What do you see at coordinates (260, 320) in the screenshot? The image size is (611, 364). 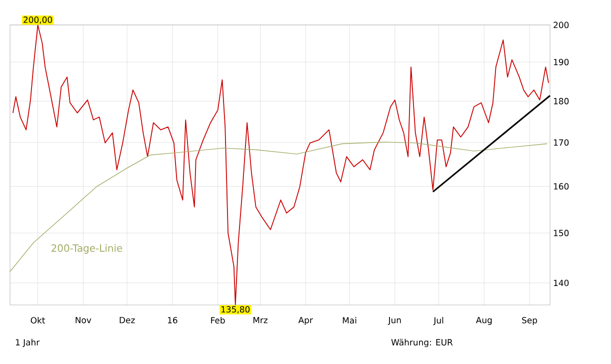 I see `x-tick-label: Mrz` at bounding box center [260, 320].